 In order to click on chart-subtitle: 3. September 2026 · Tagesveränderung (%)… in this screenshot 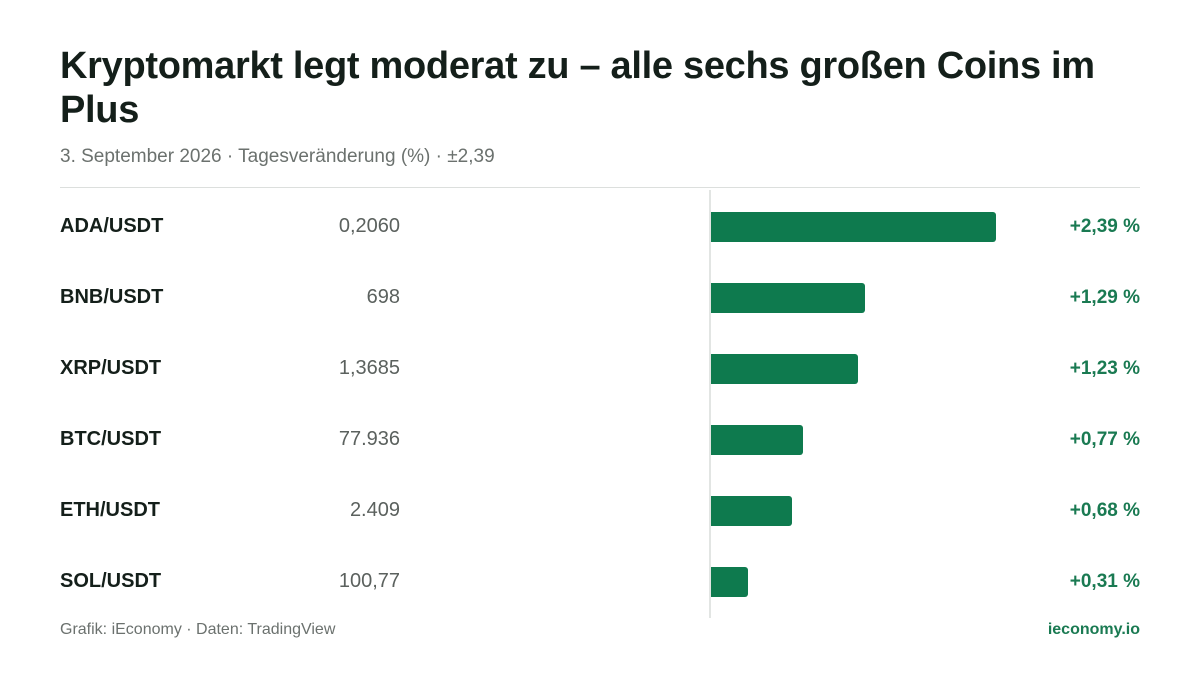, I will do `click(277, 156)`.